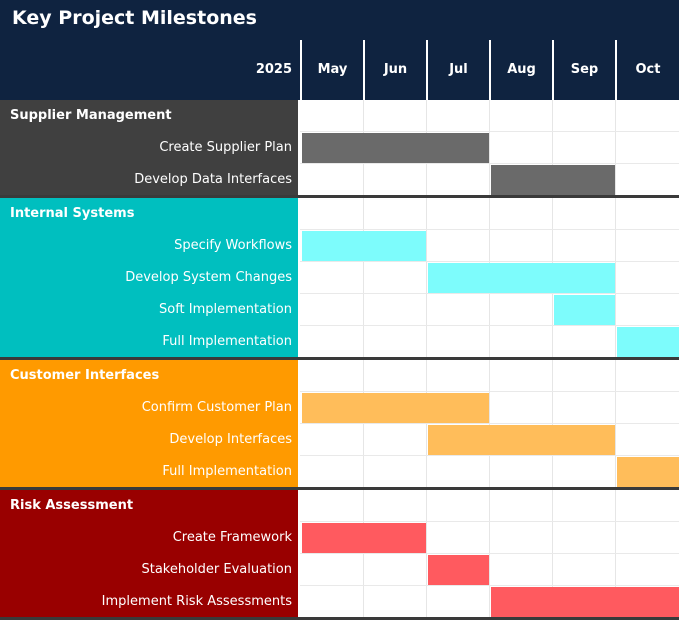 The height and width of the screenshot is (620, 679). What do you see at coordinates (457, 70) in the screenshot?
I see `month-header-jul: Jul` at bounding box center [457, 70].